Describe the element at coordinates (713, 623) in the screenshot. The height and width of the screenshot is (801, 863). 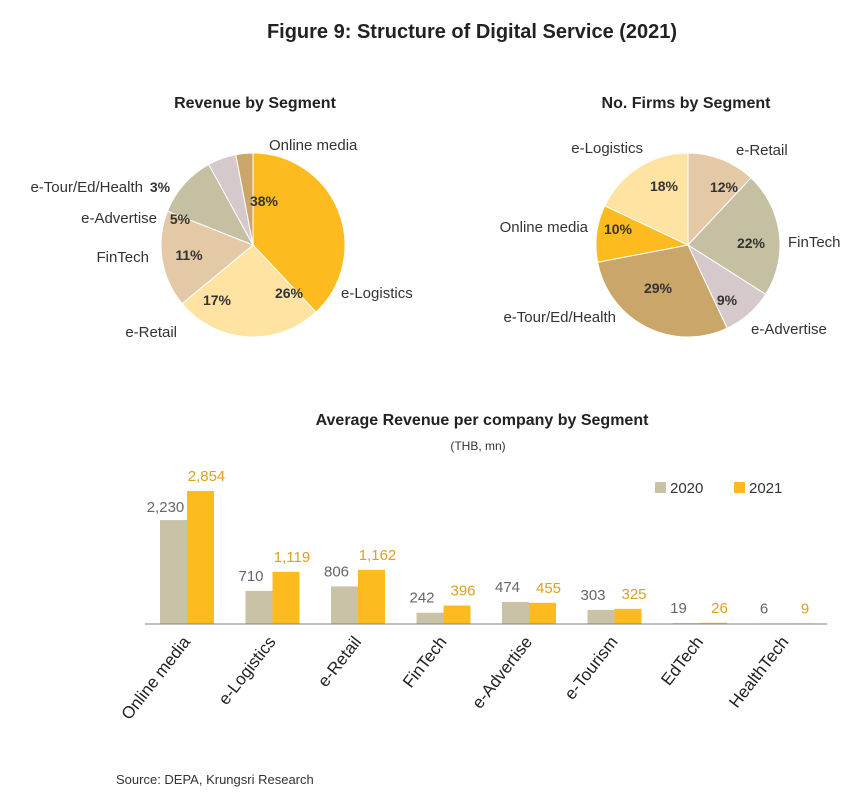
I see `bar-edtech-2021` at that location.